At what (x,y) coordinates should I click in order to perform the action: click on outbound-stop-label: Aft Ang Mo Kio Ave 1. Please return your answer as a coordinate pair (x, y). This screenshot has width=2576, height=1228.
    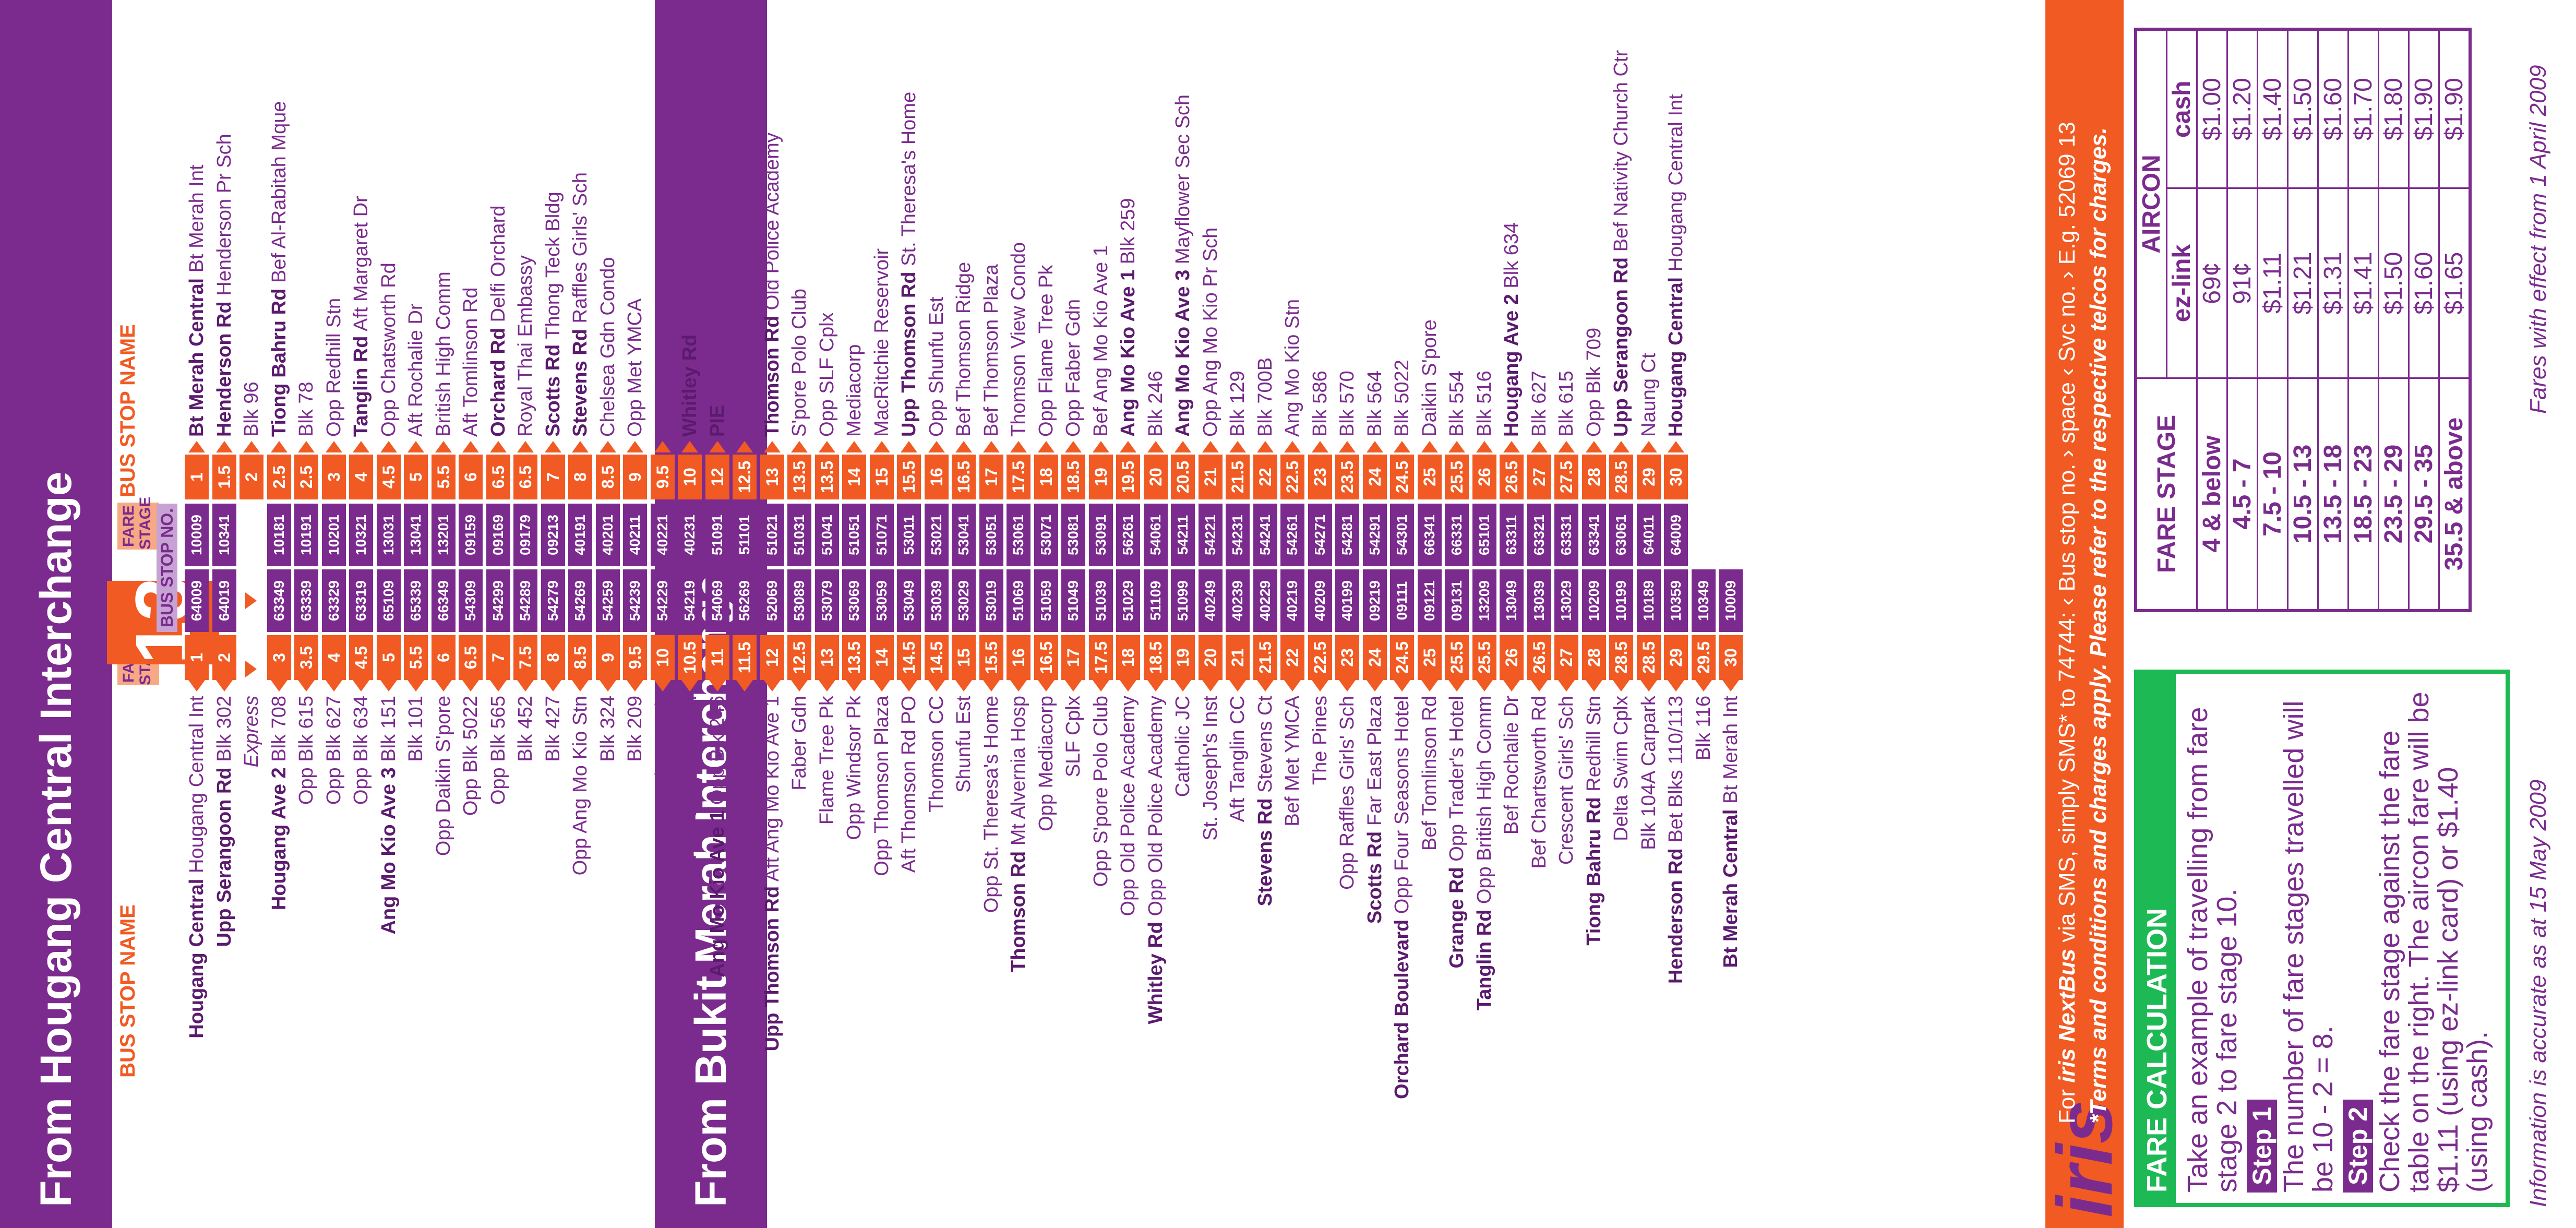
    Looking at the image, I should click on (772, 789).